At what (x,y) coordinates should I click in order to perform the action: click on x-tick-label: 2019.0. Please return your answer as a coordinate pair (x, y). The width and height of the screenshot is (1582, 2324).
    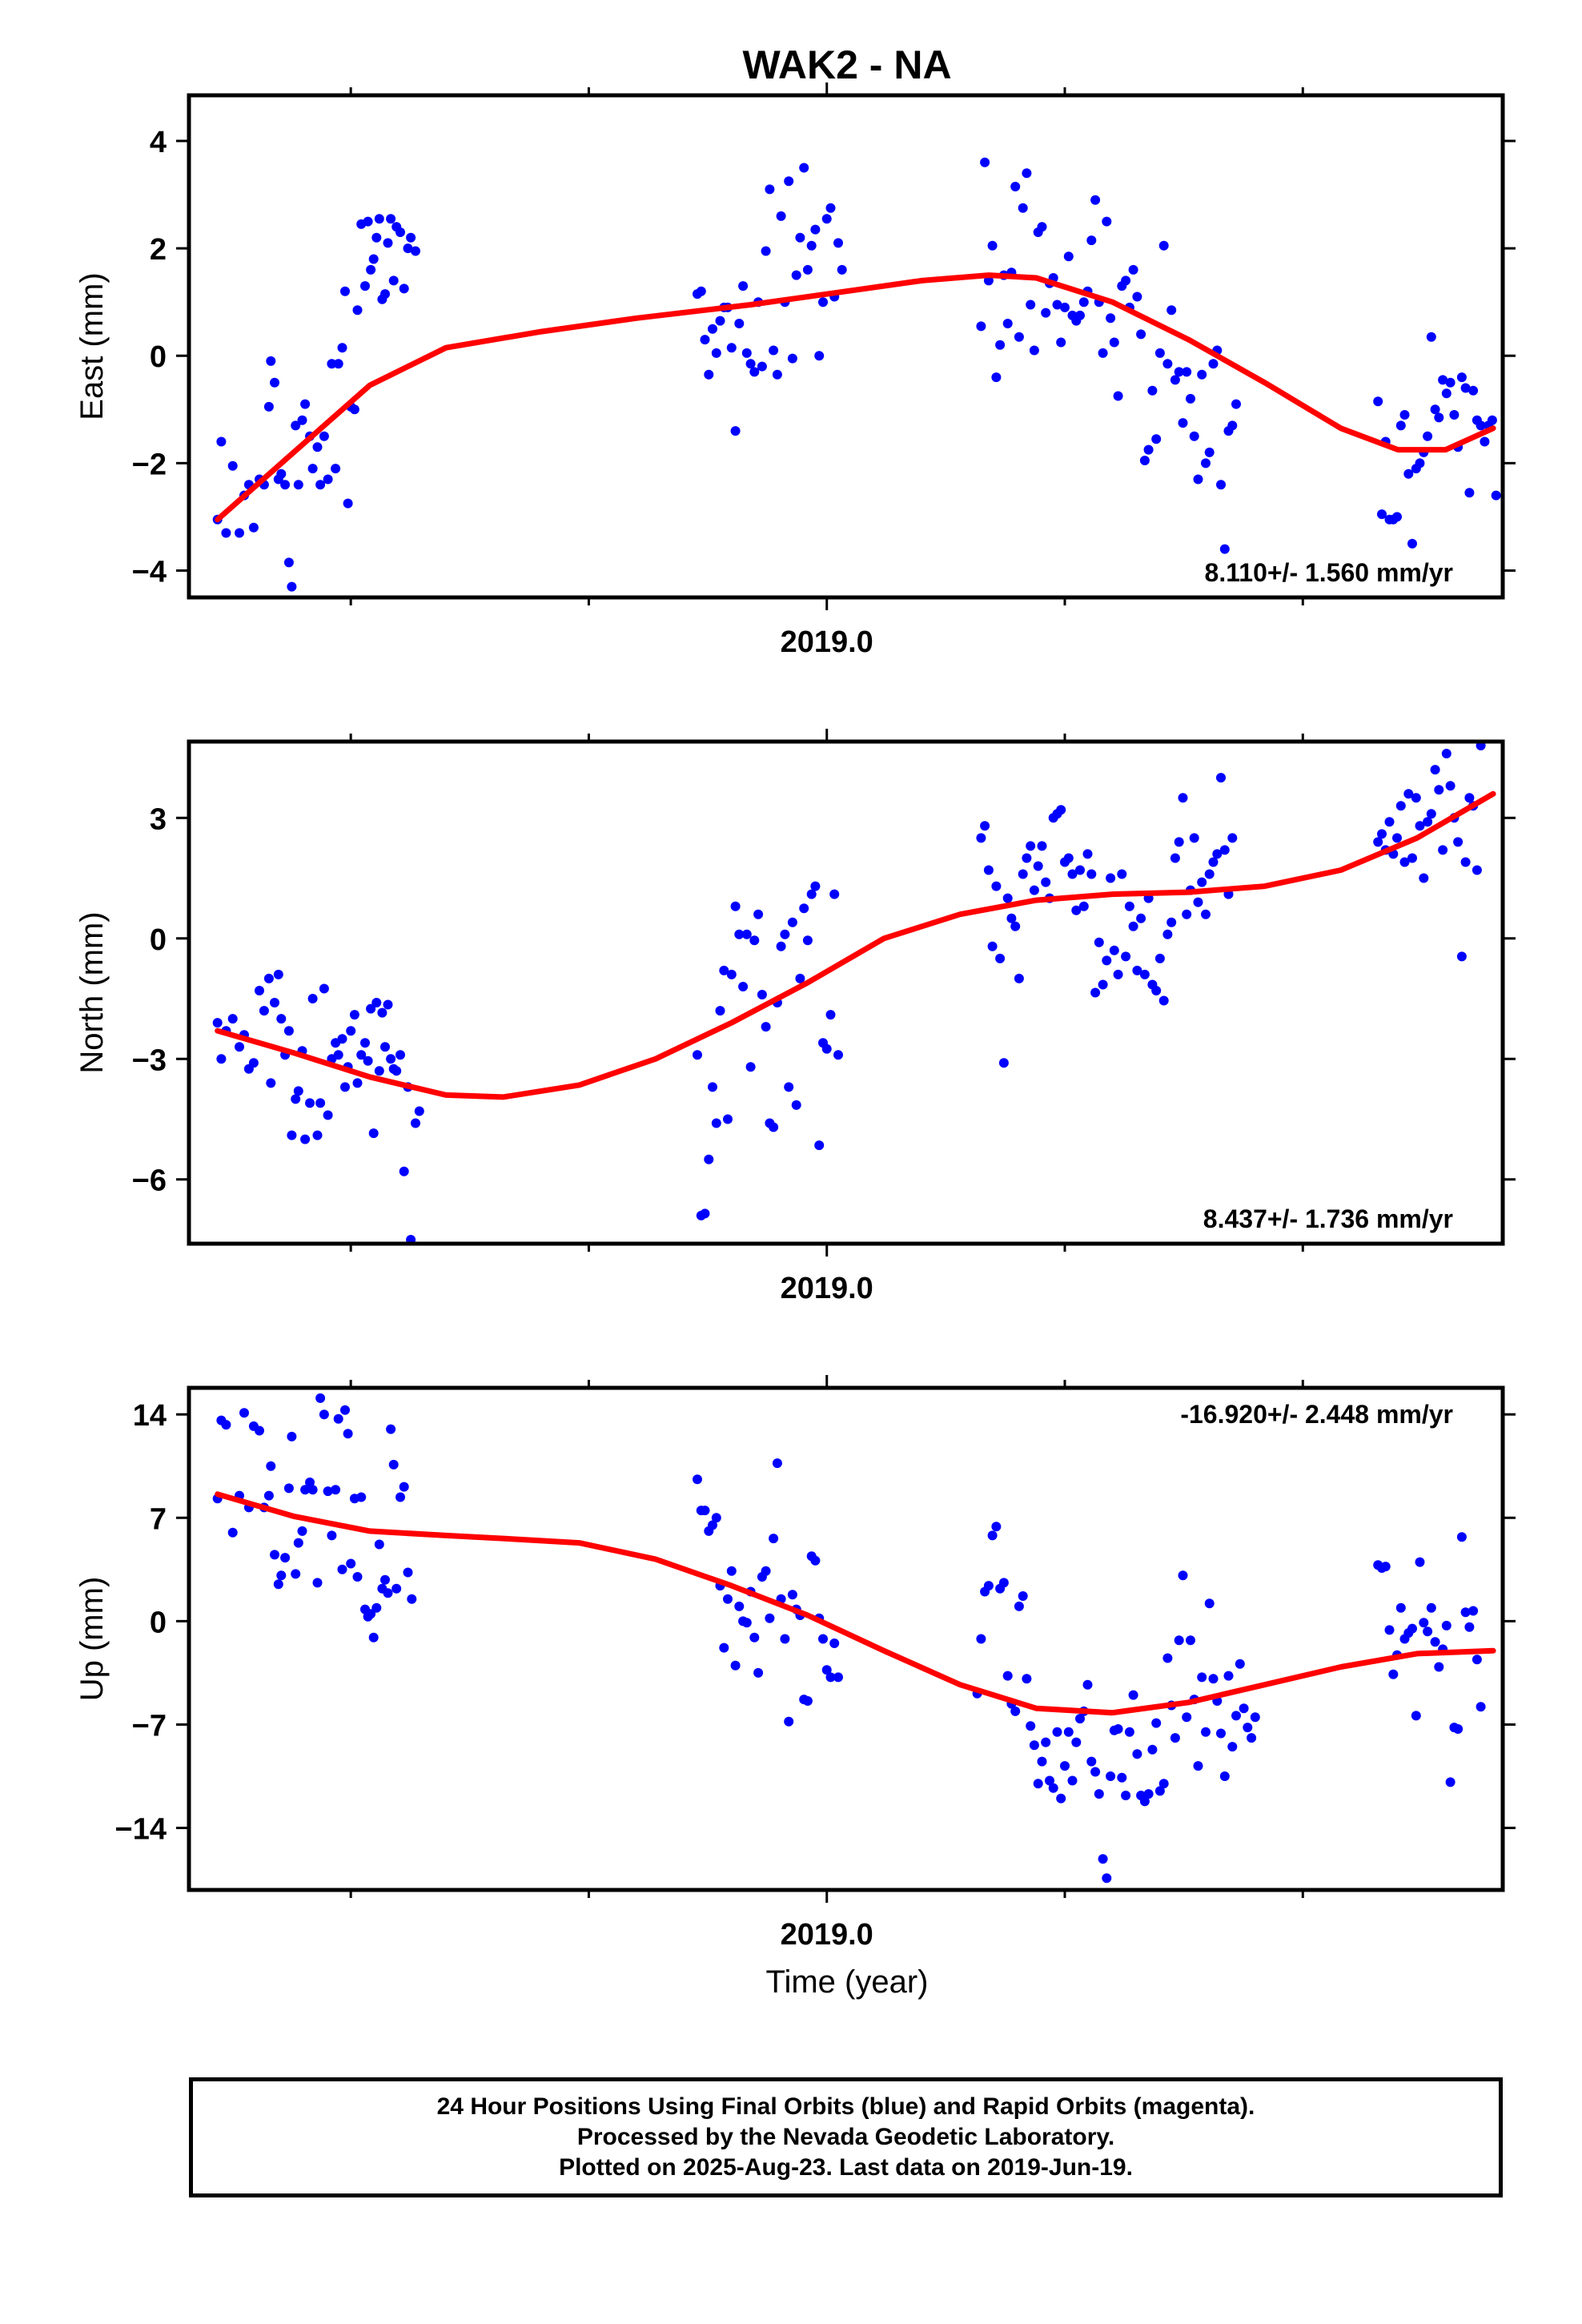
    Looking at the image, I should click on (827, 1288).